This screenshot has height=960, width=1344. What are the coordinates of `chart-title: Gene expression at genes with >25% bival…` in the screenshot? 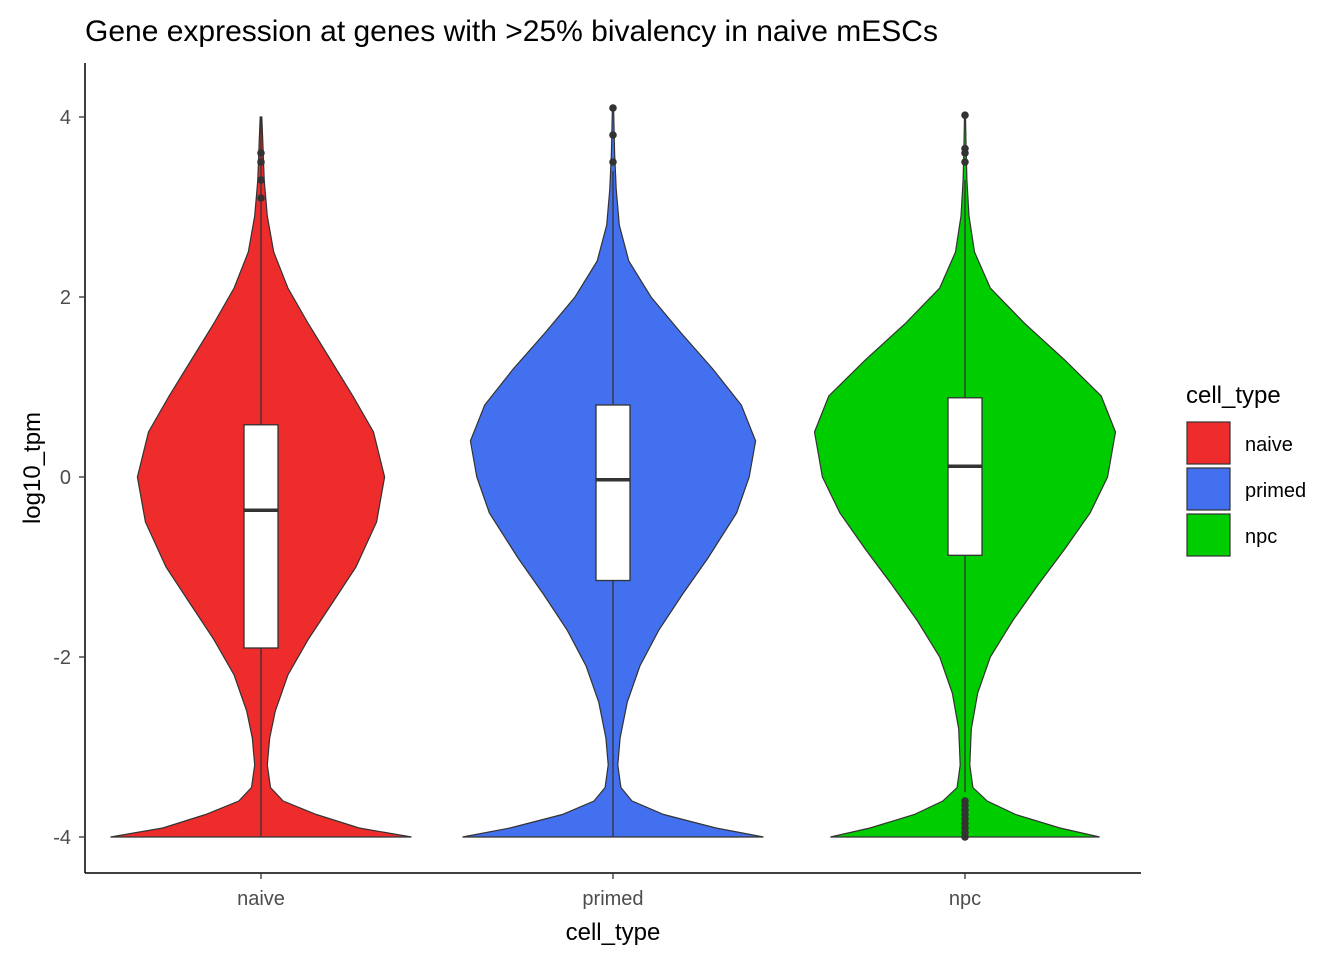 It's located at (511, 31).